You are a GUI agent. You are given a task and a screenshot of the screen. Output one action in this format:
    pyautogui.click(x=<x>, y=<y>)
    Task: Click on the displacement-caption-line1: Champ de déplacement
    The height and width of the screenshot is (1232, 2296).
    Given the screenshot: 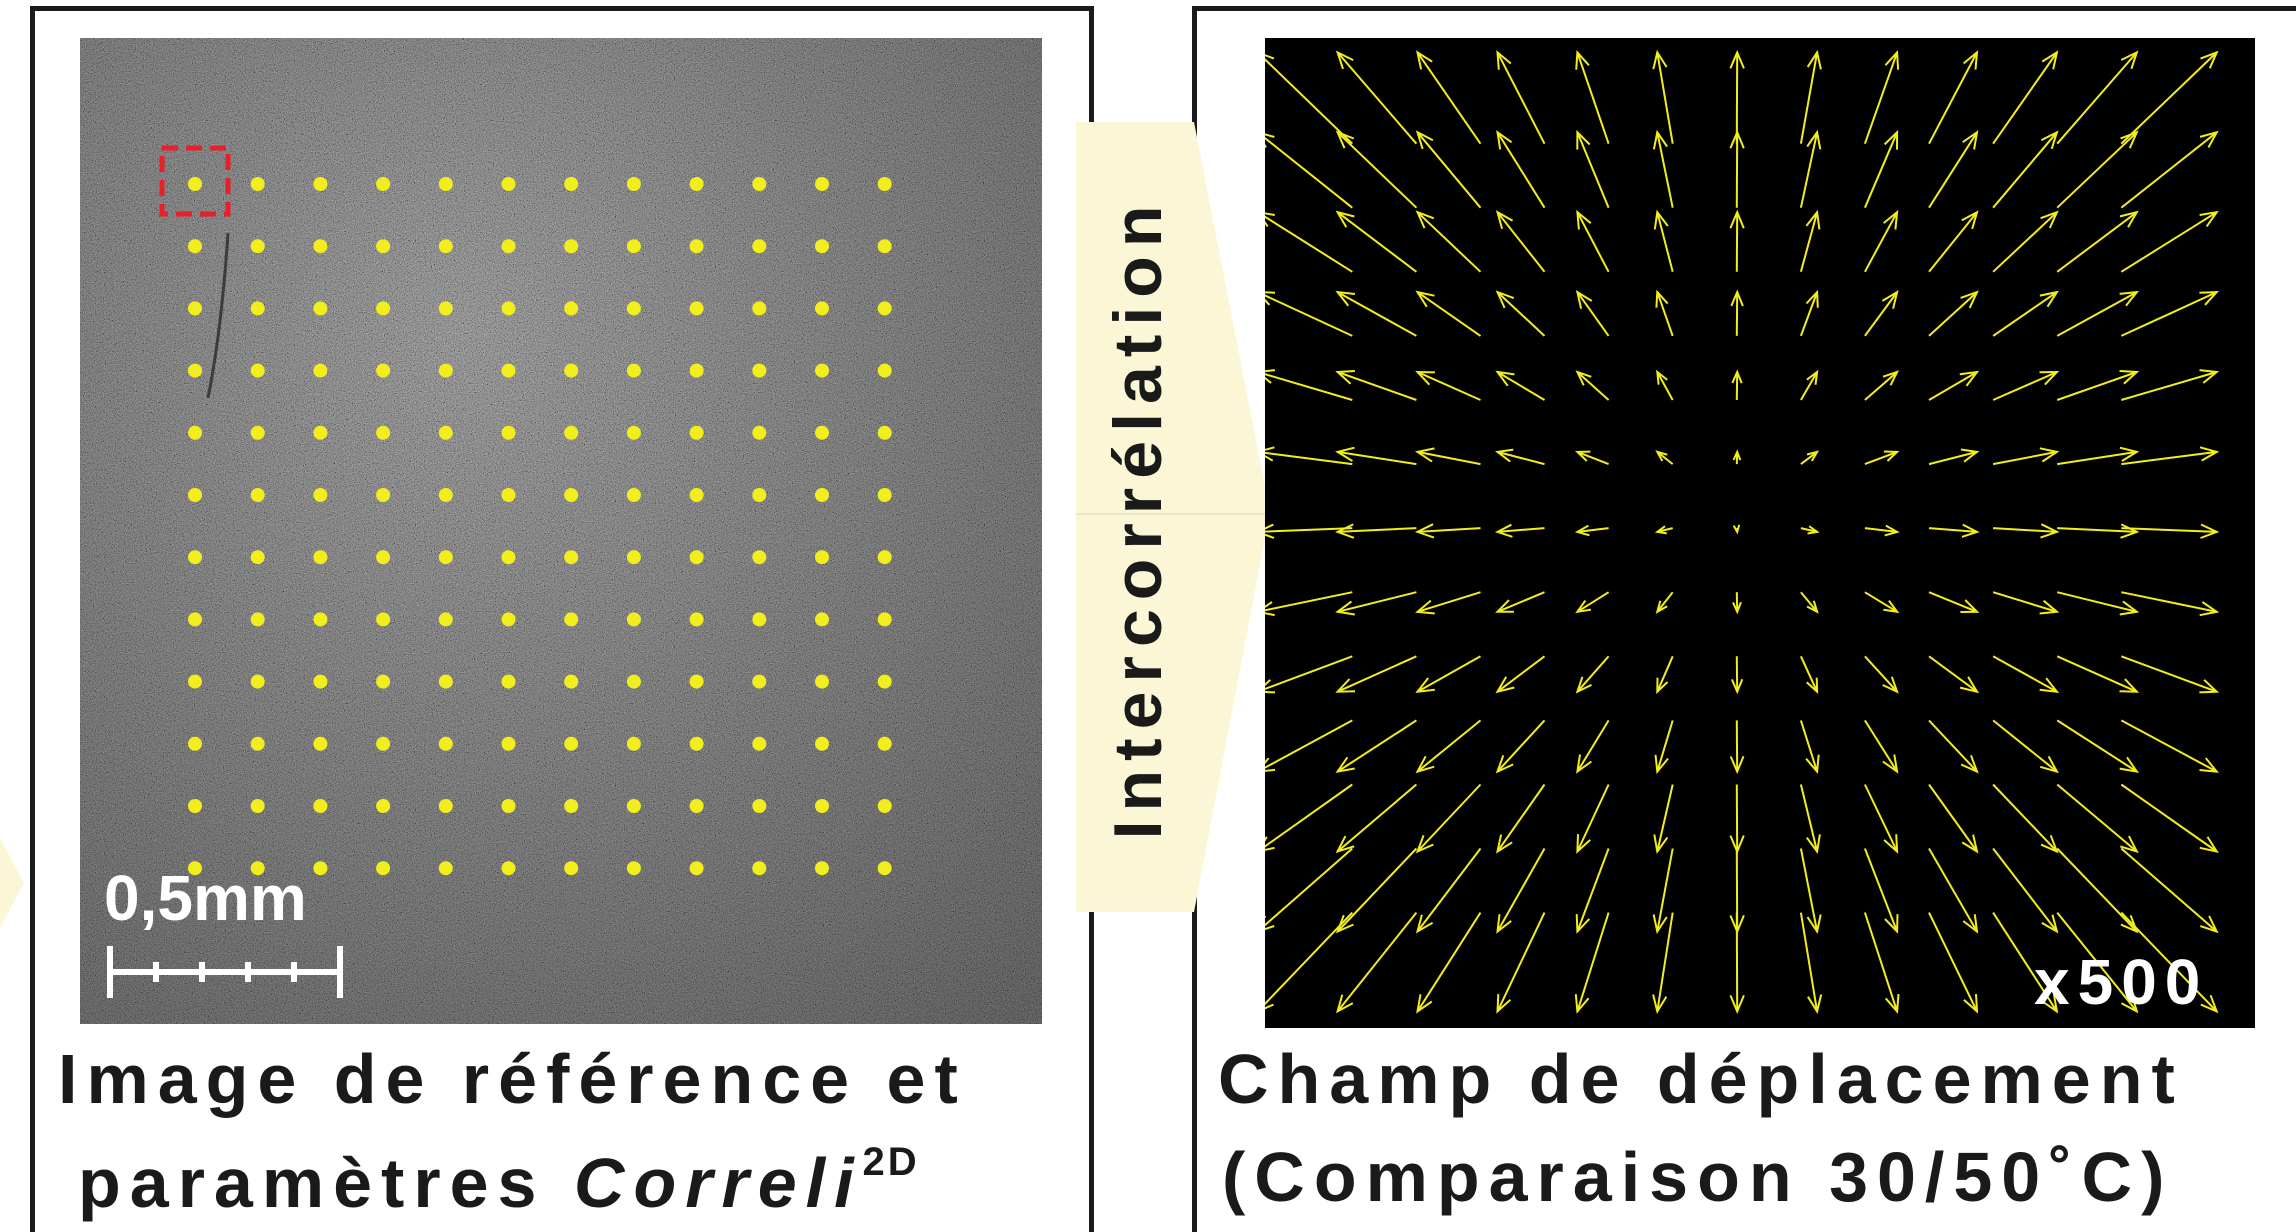 What is the action you would take?
    pyautogui.click(x=1701, y=1079)
    